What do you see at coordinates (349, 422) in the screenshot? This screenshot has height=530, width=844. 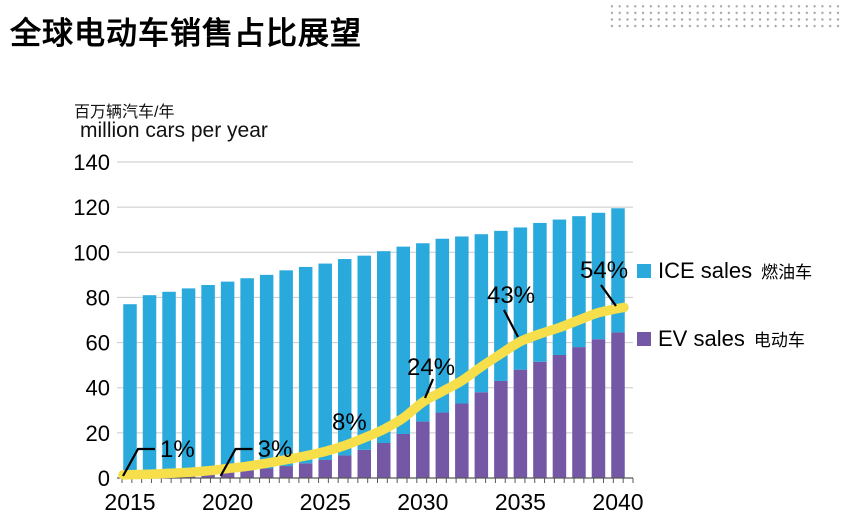 I see `annotation-2025: 8%` at bounding box center [349, 422].